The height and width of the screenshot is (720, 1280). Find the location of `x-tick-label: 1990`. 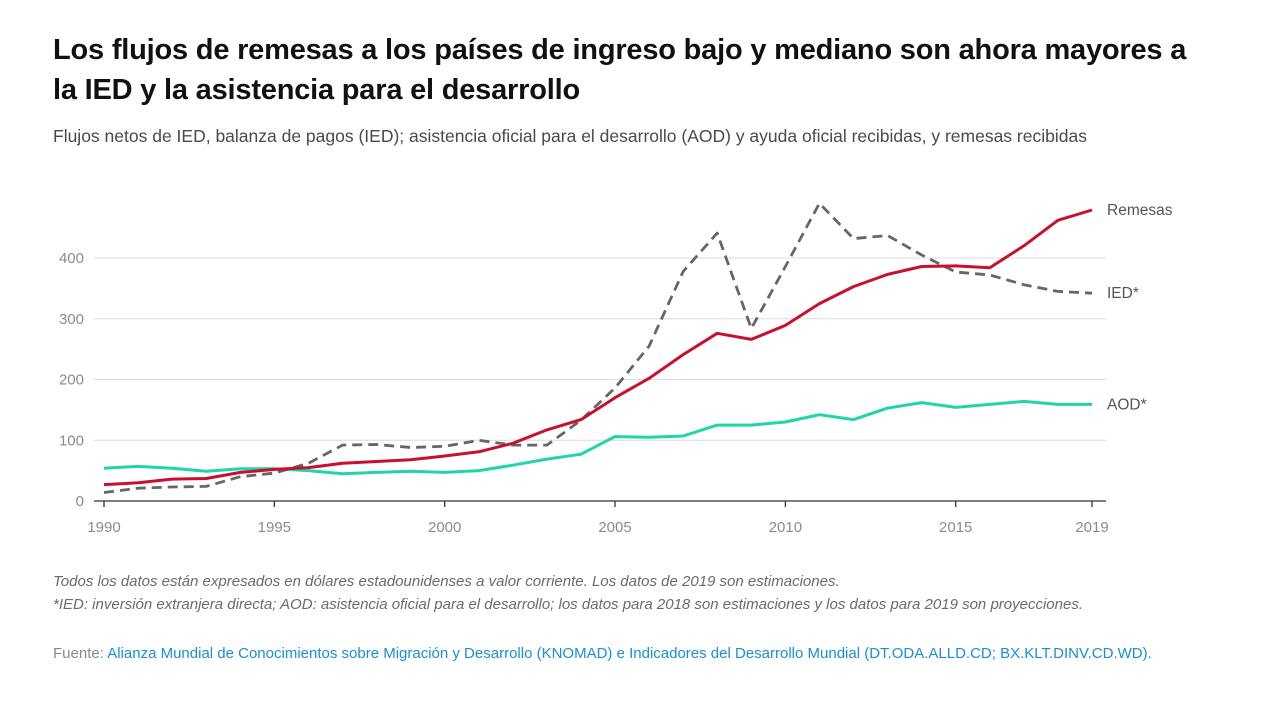

x-tick-label: 1990 is located at coordinates (103, 527).